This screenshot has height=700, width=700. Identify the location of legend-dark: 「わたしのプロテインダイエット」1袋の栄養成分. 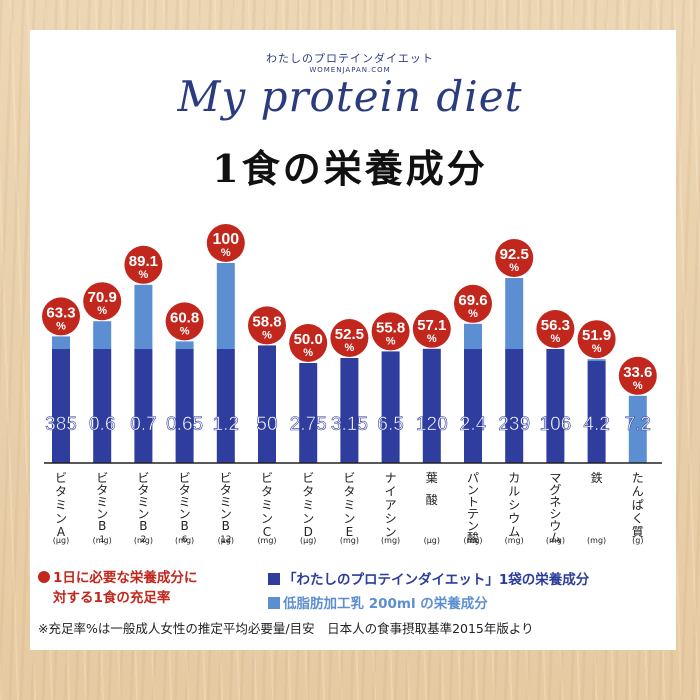
(428, 578).